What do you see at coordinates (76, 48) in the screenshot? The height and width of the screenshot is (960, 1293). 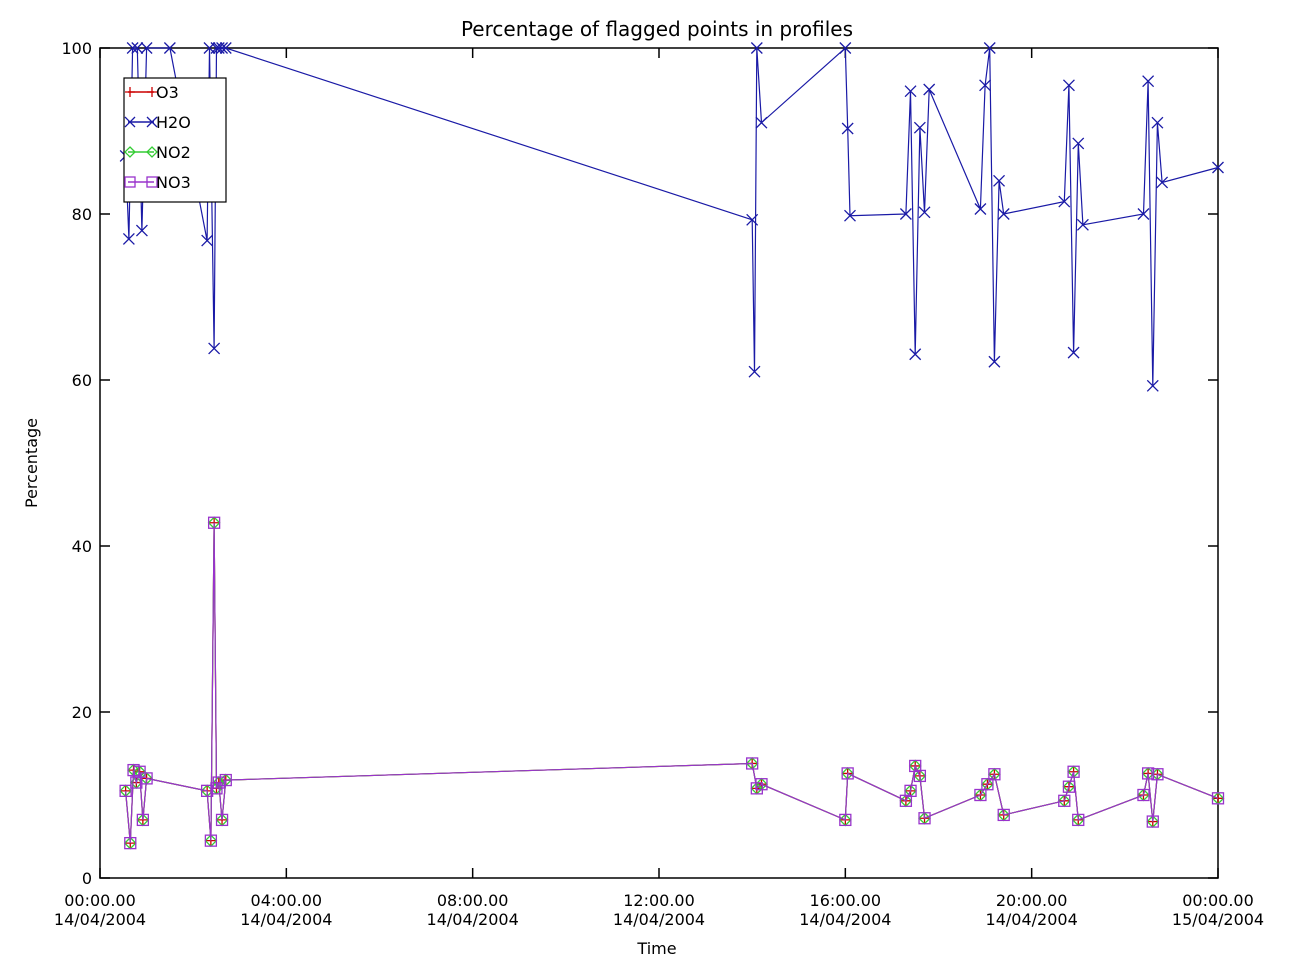 I see `y-tick-label: 100` at bounding box center [76, 48].